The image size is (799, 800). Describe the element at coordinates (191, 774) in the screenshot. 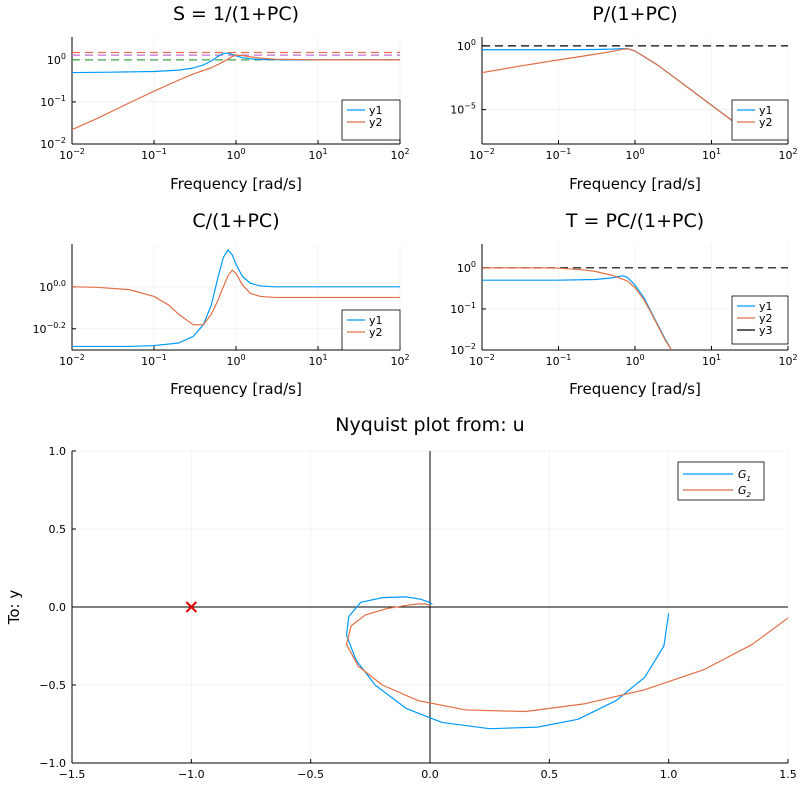

I see `x-tick-label: −1.0` at that location.